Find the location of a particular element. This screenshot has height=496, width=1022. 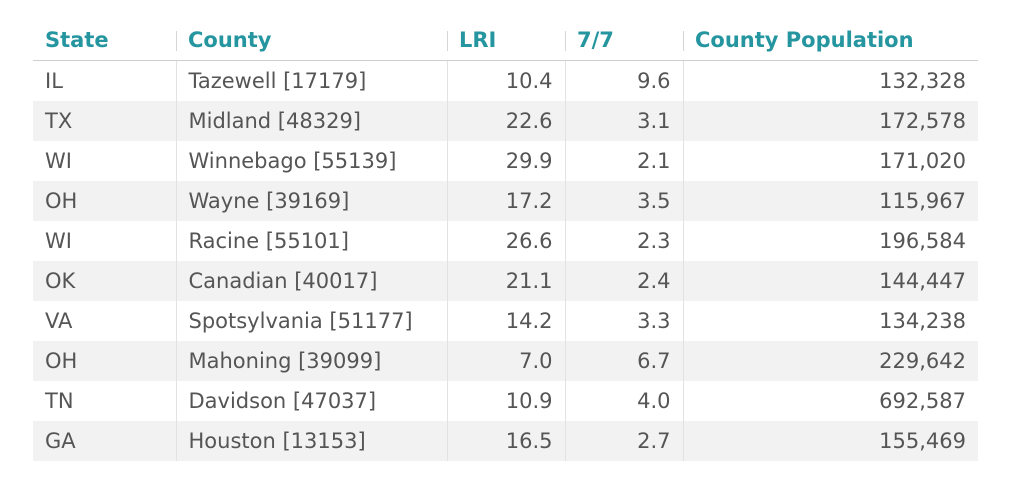

table-cell: Midland [48329] is located at coordinates (311, 121).